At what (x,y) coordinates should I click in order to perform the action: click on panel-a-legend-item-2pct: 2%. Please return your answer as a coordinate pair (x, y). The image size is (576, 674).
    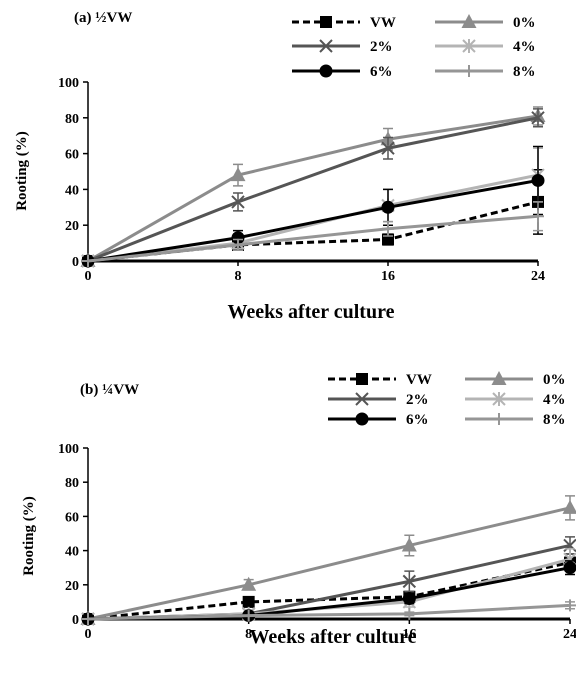
    Looking at the image, I should click on (342, 47).